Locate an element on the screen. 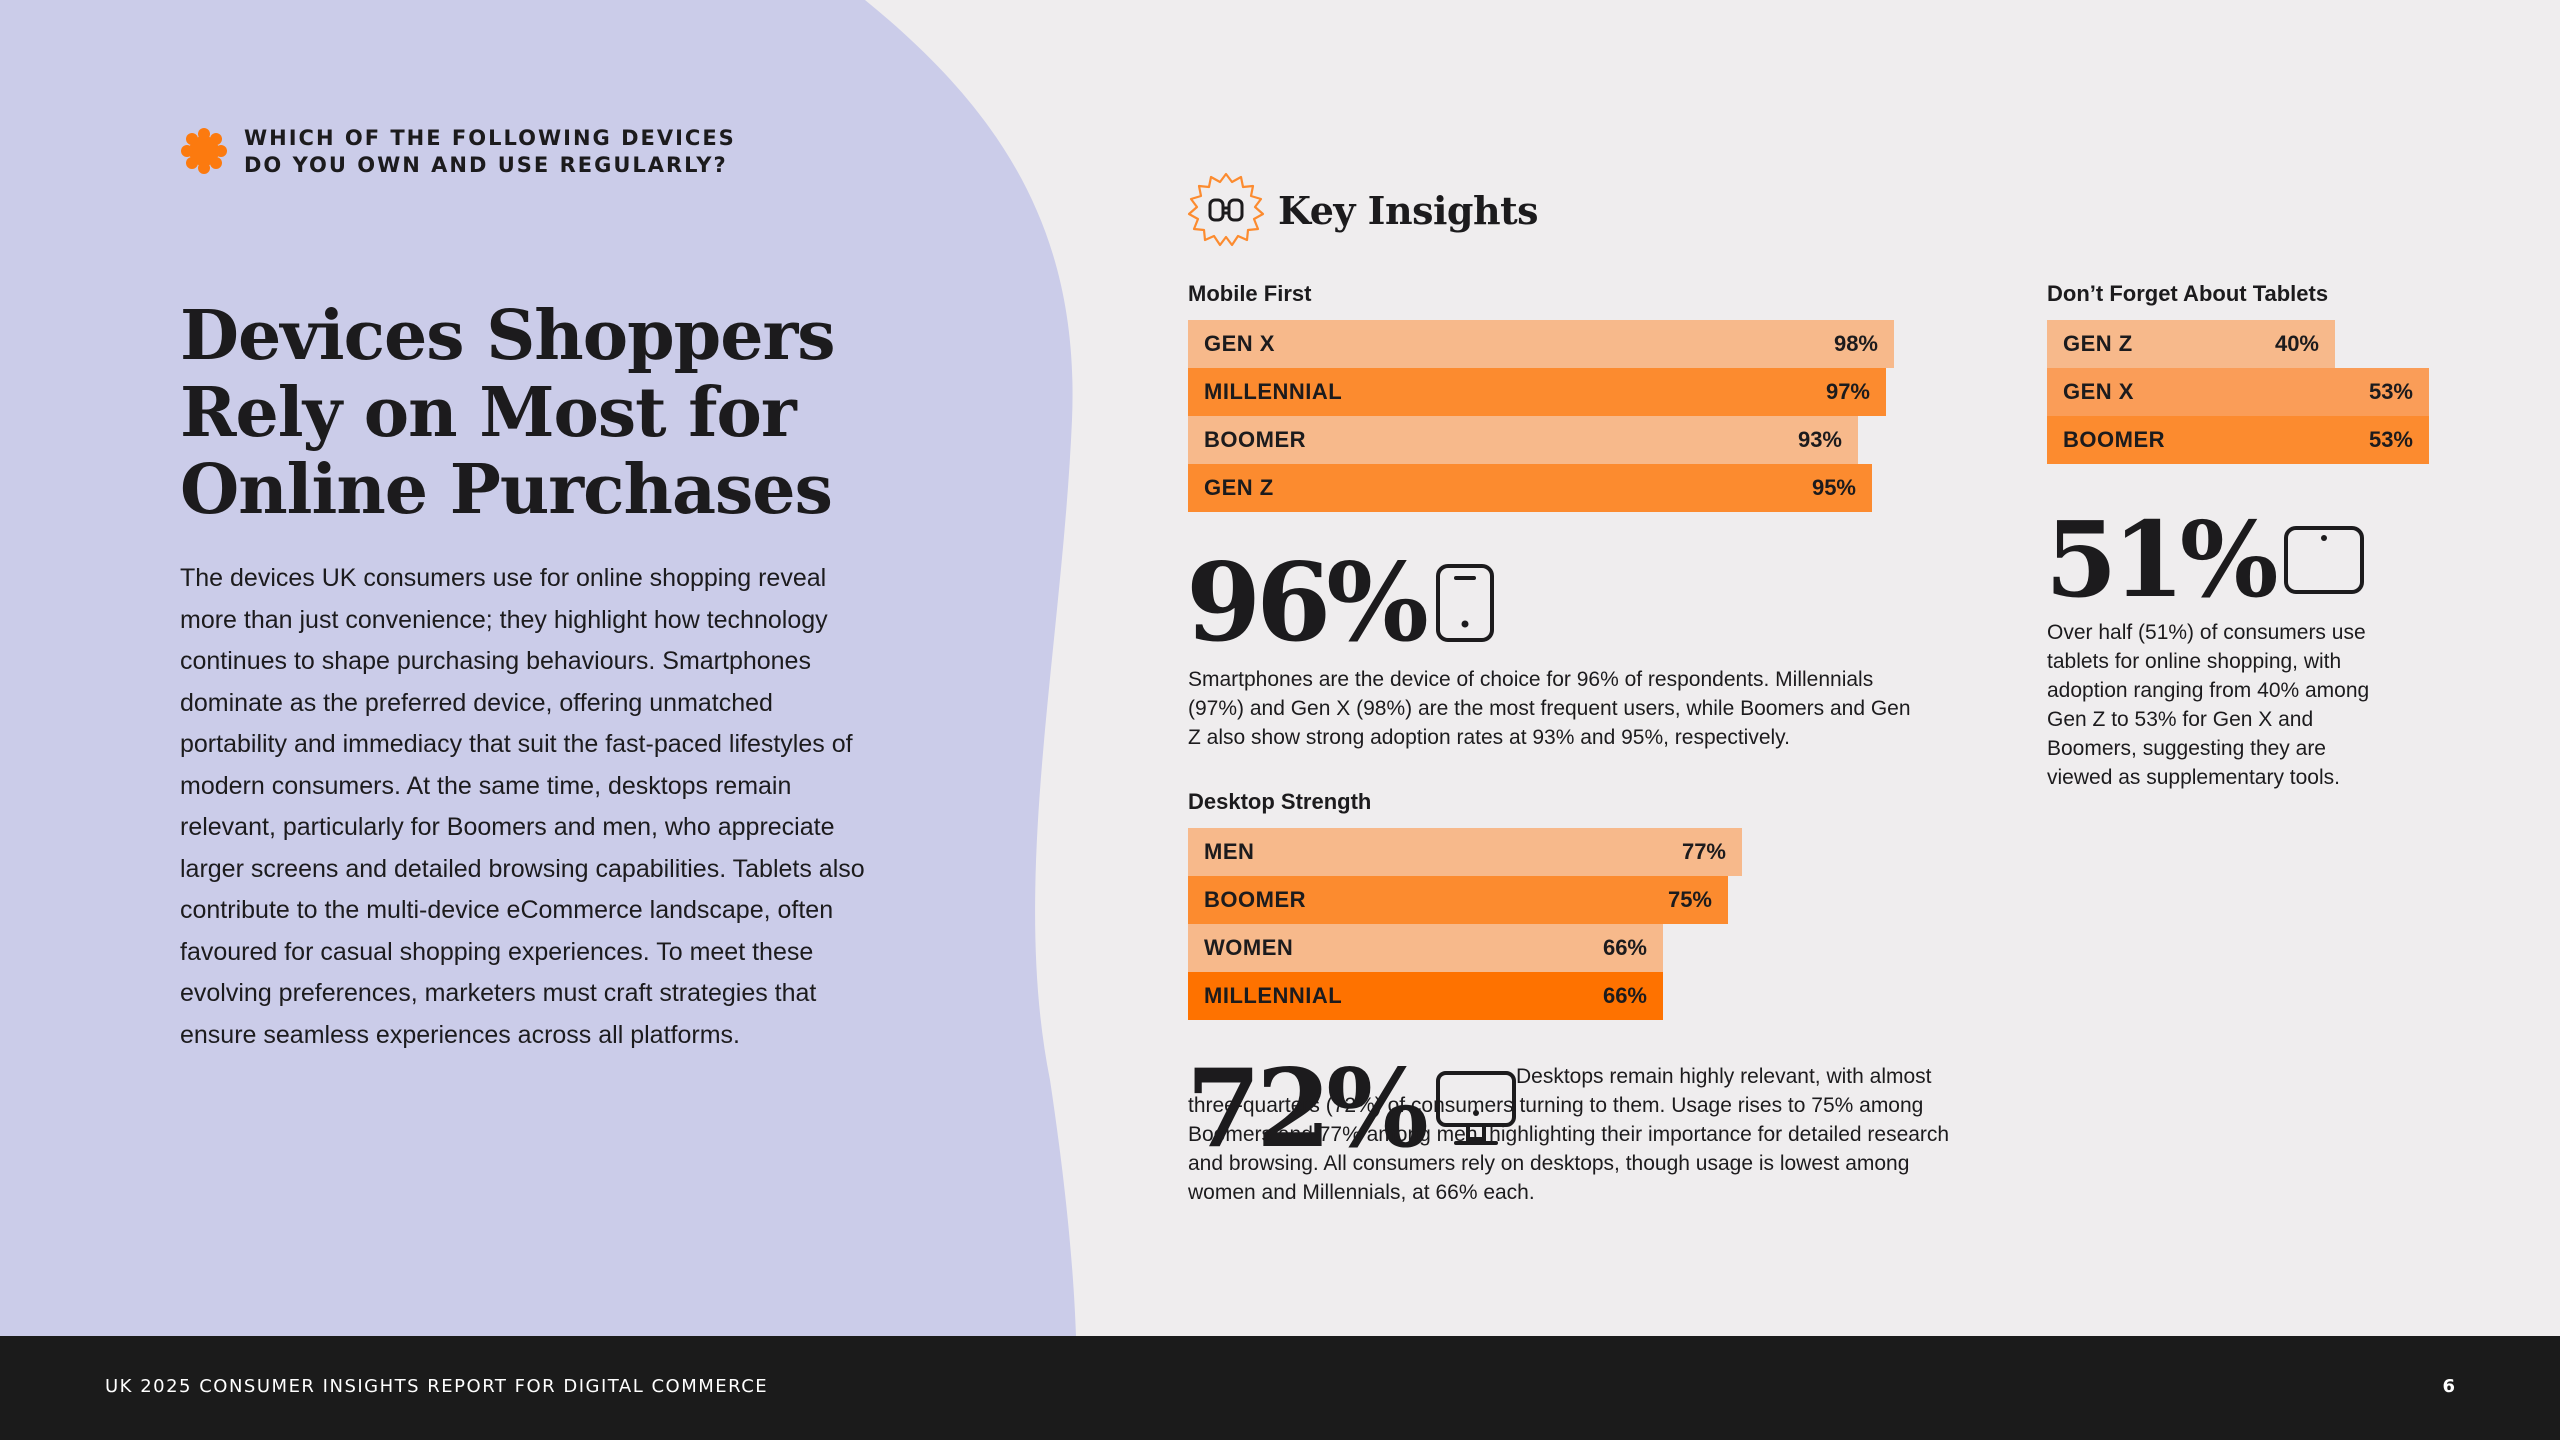 The image size is (2560, 1440). desktop-strength-bar-chart: MEN 77% BOOMER 75% WOMEN 66% MILLENNIAL 66% is located at coordinates (1465, 924).